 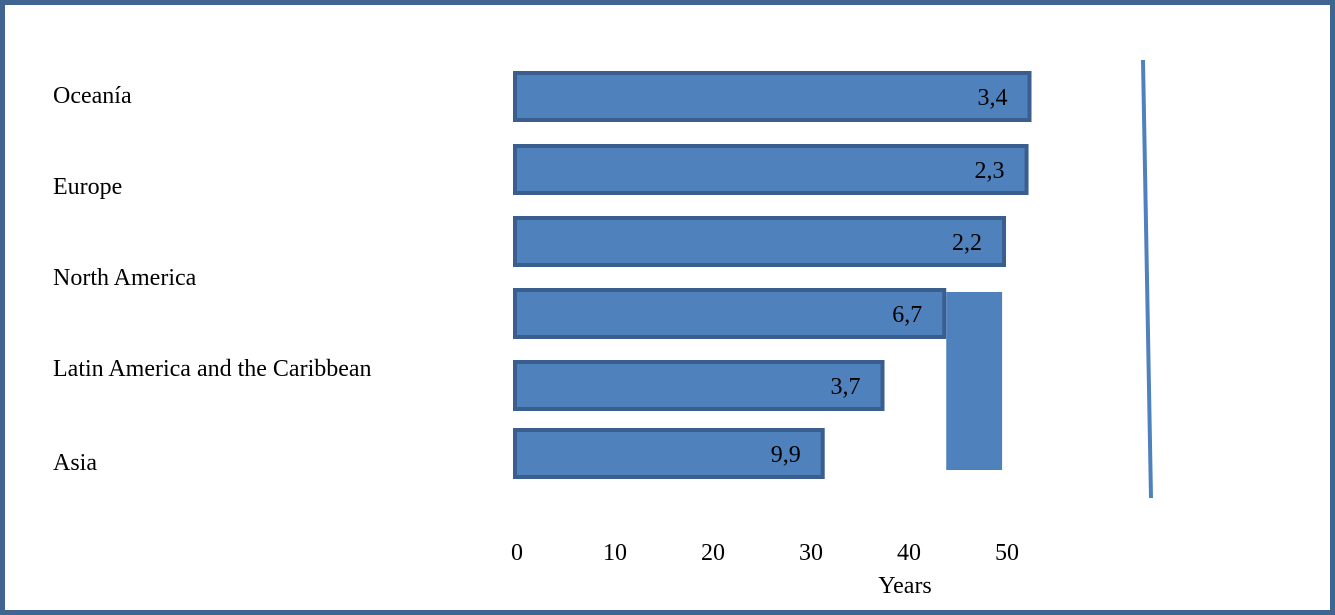 I want to click on x-tick-labels: 0 10 20 30 40 50, so click(x=765, y=553).